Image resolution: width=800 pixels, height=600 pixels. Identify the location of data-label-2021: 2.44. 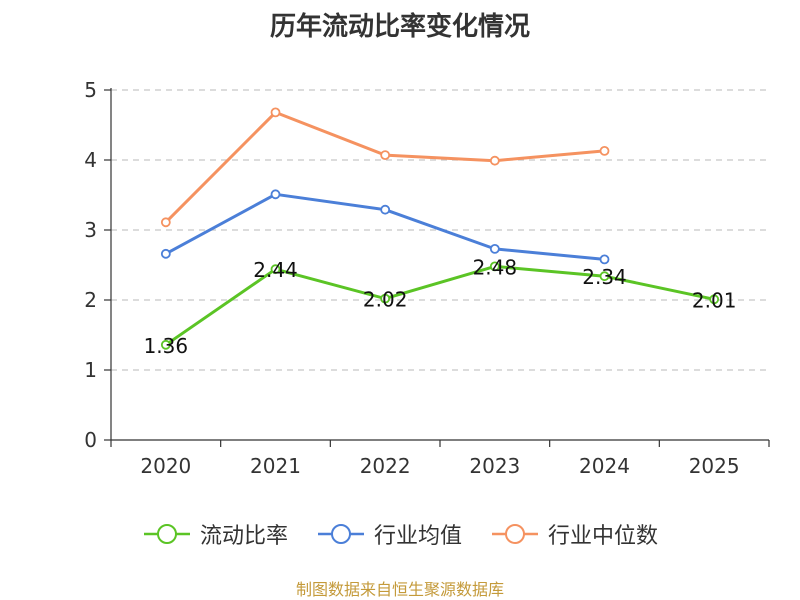
(275, 270).